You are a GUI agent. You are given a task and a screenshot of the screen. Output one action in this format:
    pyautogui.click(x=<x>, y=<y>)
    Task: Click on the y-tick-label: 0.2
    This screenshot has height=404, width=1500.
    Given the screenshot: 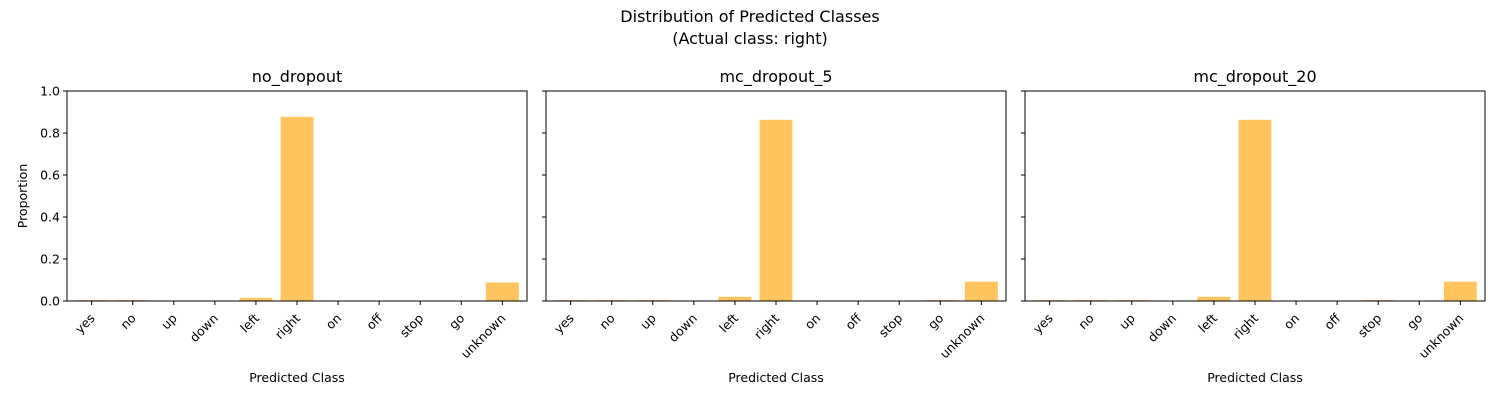 What is the action you would take?
    pyautogui.click(x=50, y=259)
    